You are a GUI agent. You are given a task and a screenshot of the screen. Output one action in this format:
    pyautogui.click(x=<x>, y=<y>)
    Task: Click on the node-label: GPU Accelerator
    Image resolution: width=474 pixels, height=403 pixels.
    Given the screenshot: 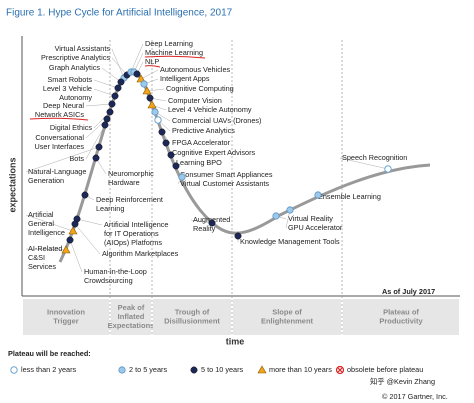 What is the action you would take?
    pyautogui.click(x=315, y=227)
    